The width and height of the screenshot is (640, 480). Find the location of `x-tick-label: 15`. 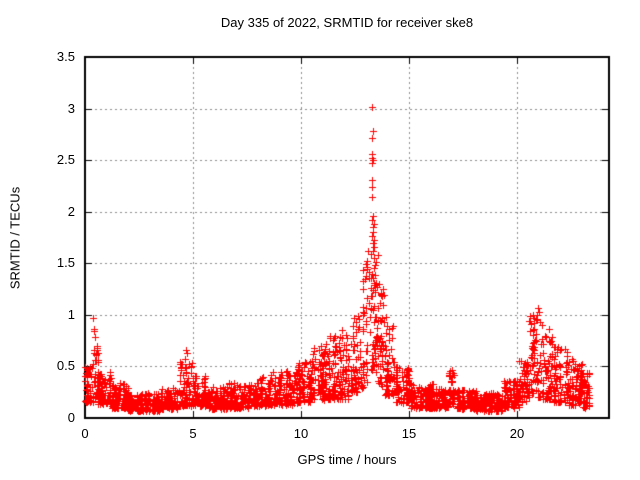

x-tick-label: 15 is located at coordinates (409, 433).